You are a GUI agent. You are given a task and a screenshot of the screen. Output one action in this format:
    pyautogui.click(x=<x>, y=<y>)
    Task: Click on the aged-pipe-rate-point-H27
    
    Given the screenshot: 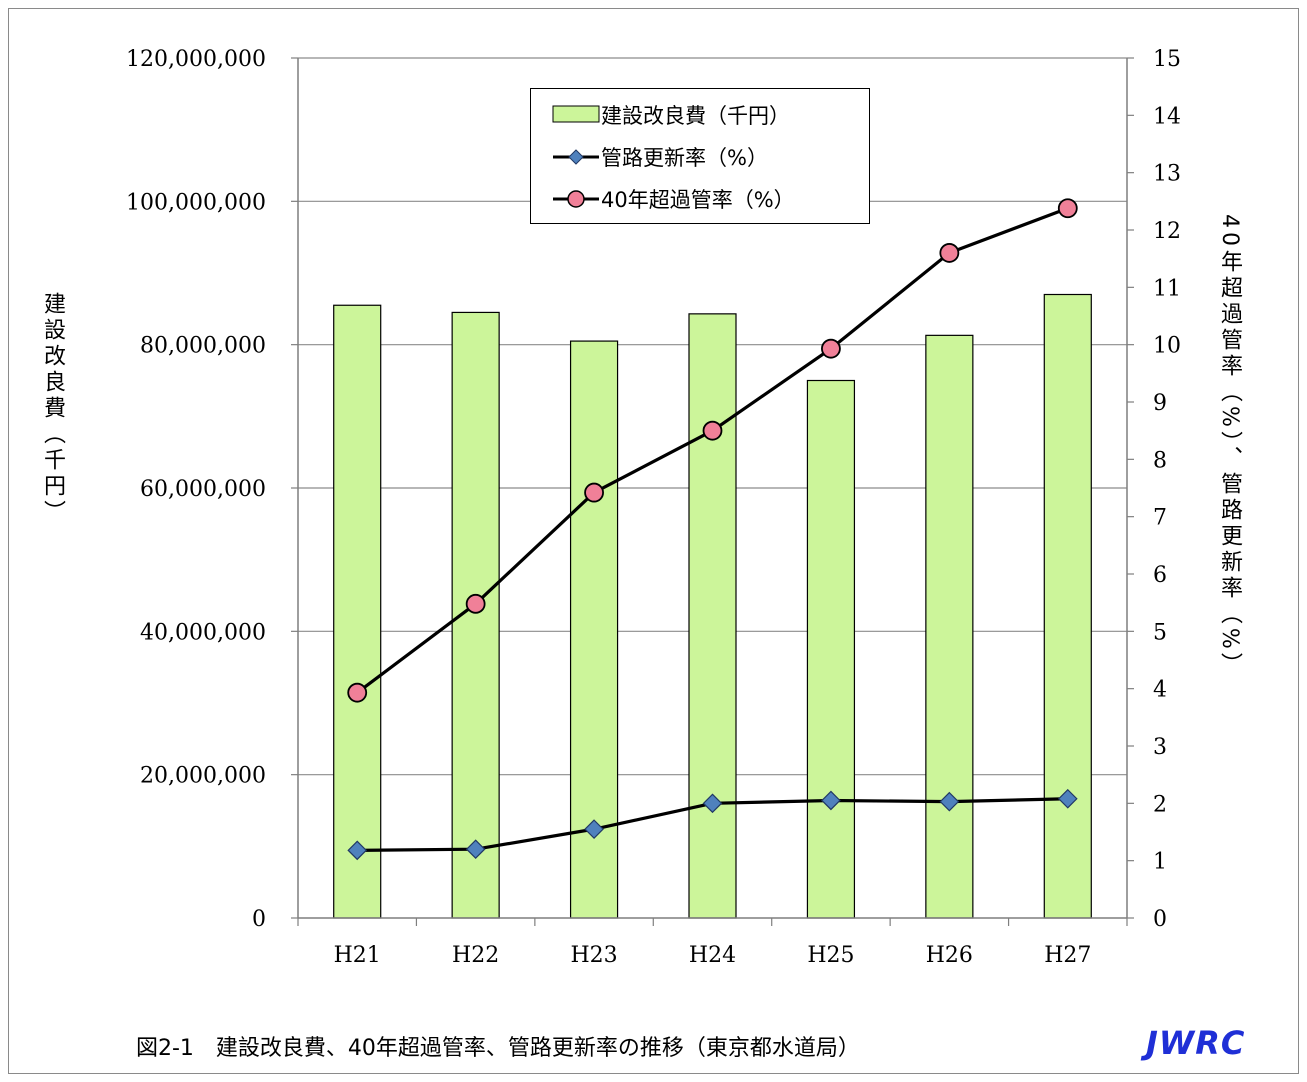 What is the action you would take?
    pyautogui.click(x=1067, y=208)
    